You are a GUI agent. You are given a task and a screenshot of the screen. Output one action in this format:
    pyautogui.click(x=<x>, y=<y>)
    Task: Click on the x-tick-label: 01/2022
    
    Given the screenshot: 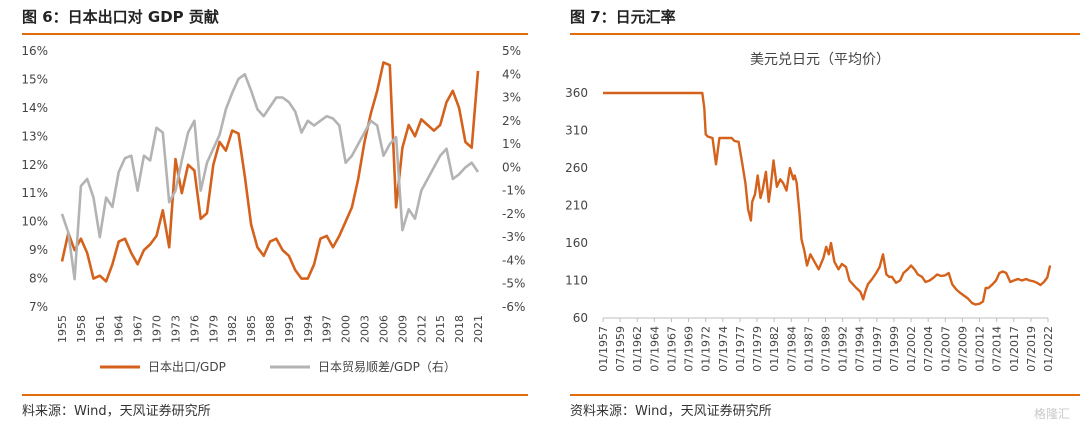 What is the action you would take?
    pyautogui.click(x=1048, y=349)
    